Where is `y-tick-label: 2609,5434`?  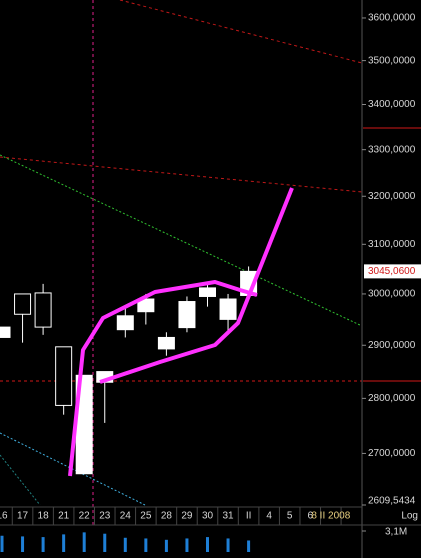 y-tick-label: 2609,5434 is located at coordinates (392, 501).